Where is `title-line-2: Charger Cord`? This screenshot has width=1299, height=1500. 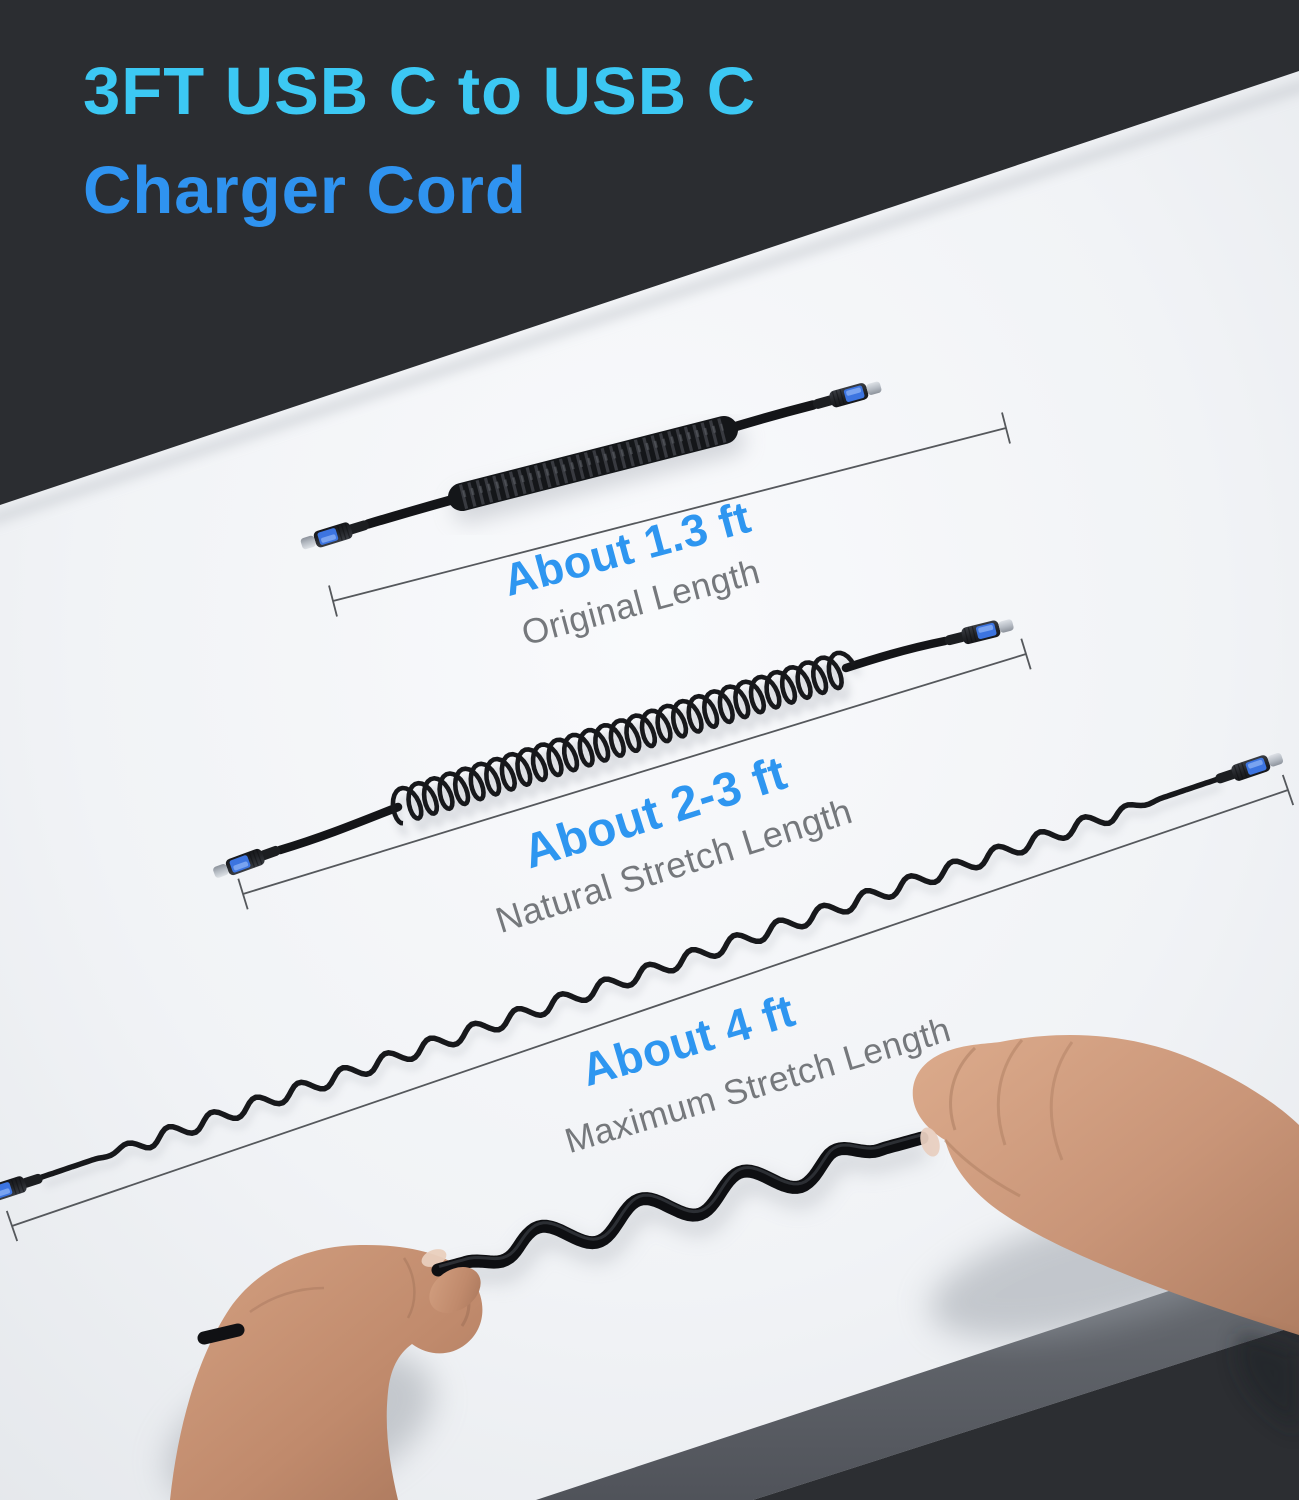
title-line-2: Charger Cord is located at coordinates (305, 190).